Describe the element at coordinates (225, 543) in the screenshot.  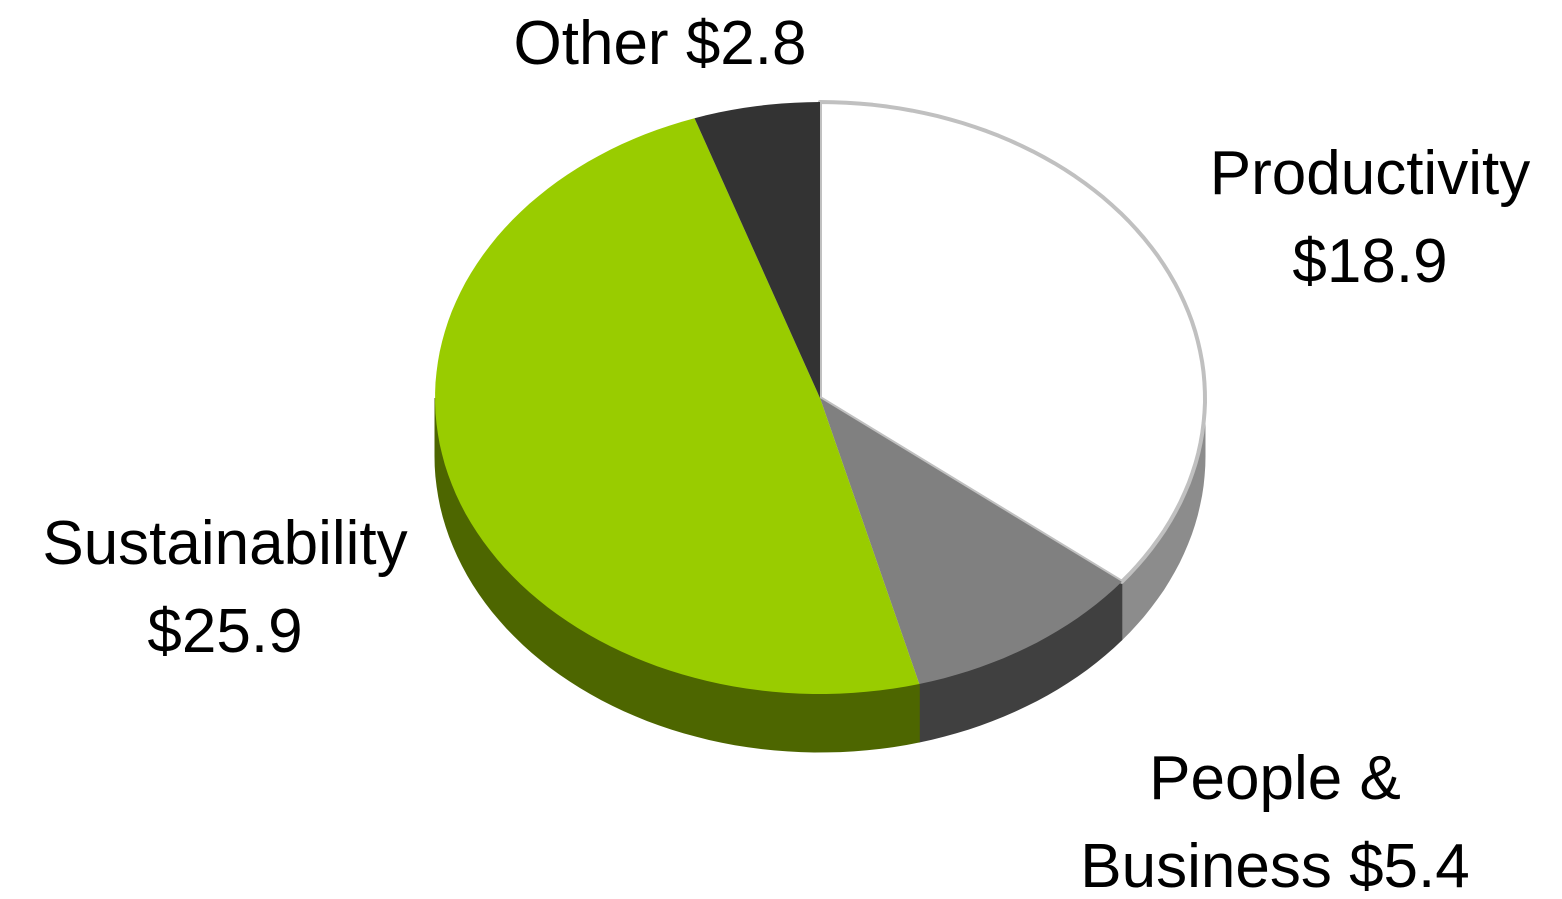
I see `category-label: Sustainability` at that location.